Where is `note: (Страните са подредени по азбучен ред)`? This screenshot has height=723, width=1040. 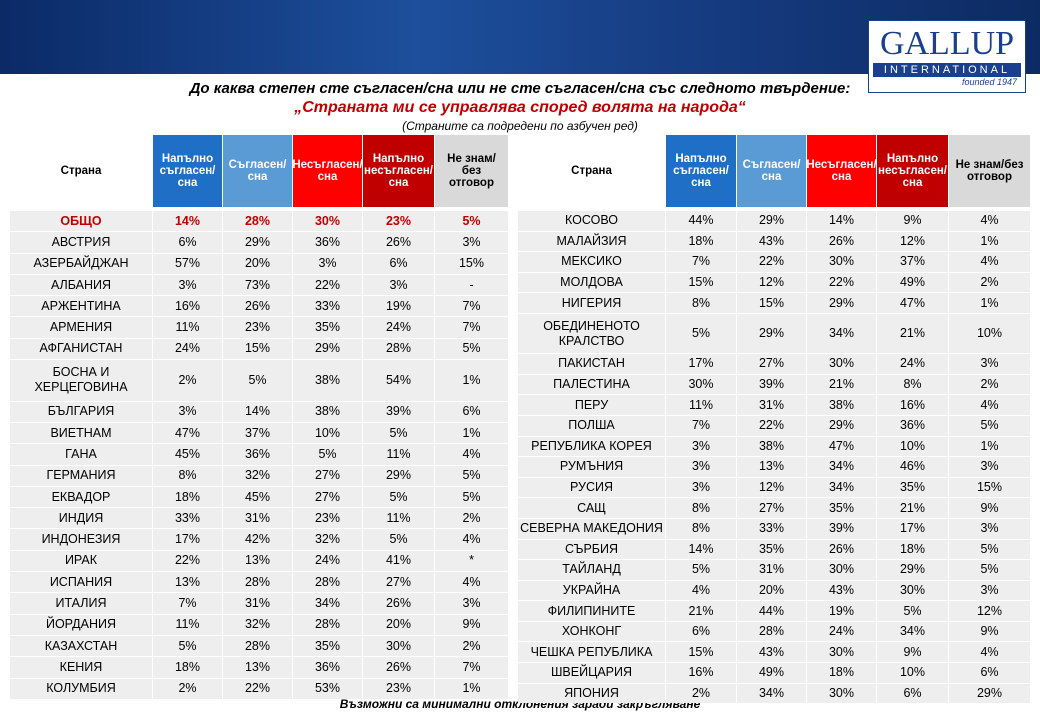
note: (Страните са подредени по азбучен ред) is located at coordinates (520, 126).